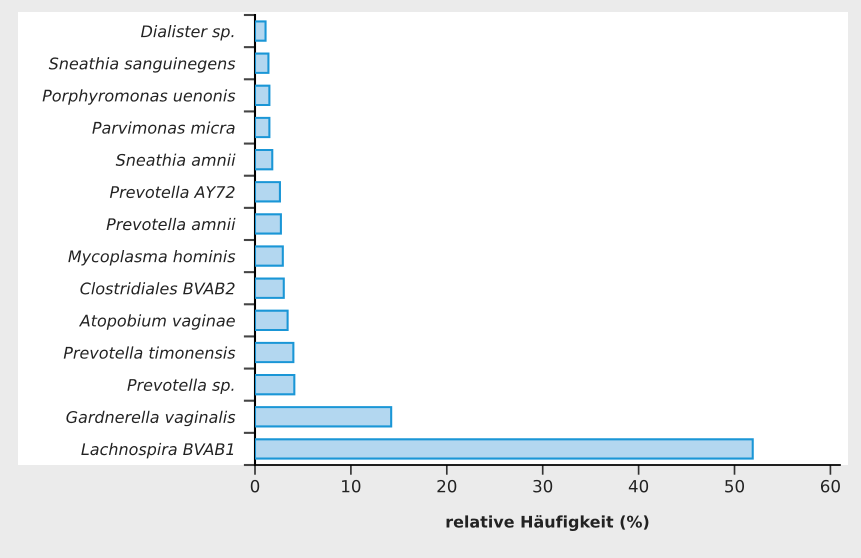  Describe the element at coordinates (351, 486) in the screenshot. I see `x-tick-label: 10` at that location.